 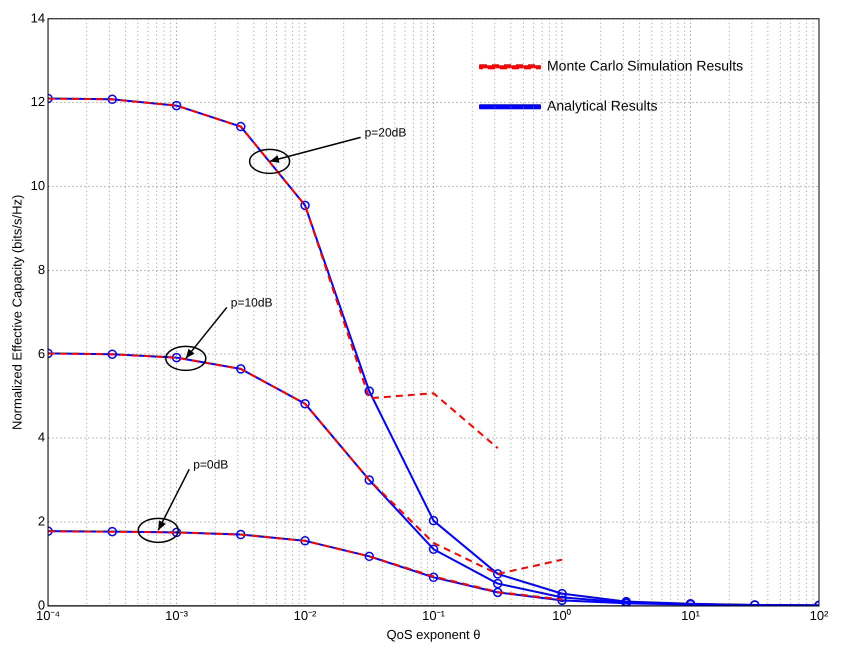 What do you see at coordinates (210, 465) in the screenshot?
I see `annotation: p=0dB` at bounding box center [210, 465].